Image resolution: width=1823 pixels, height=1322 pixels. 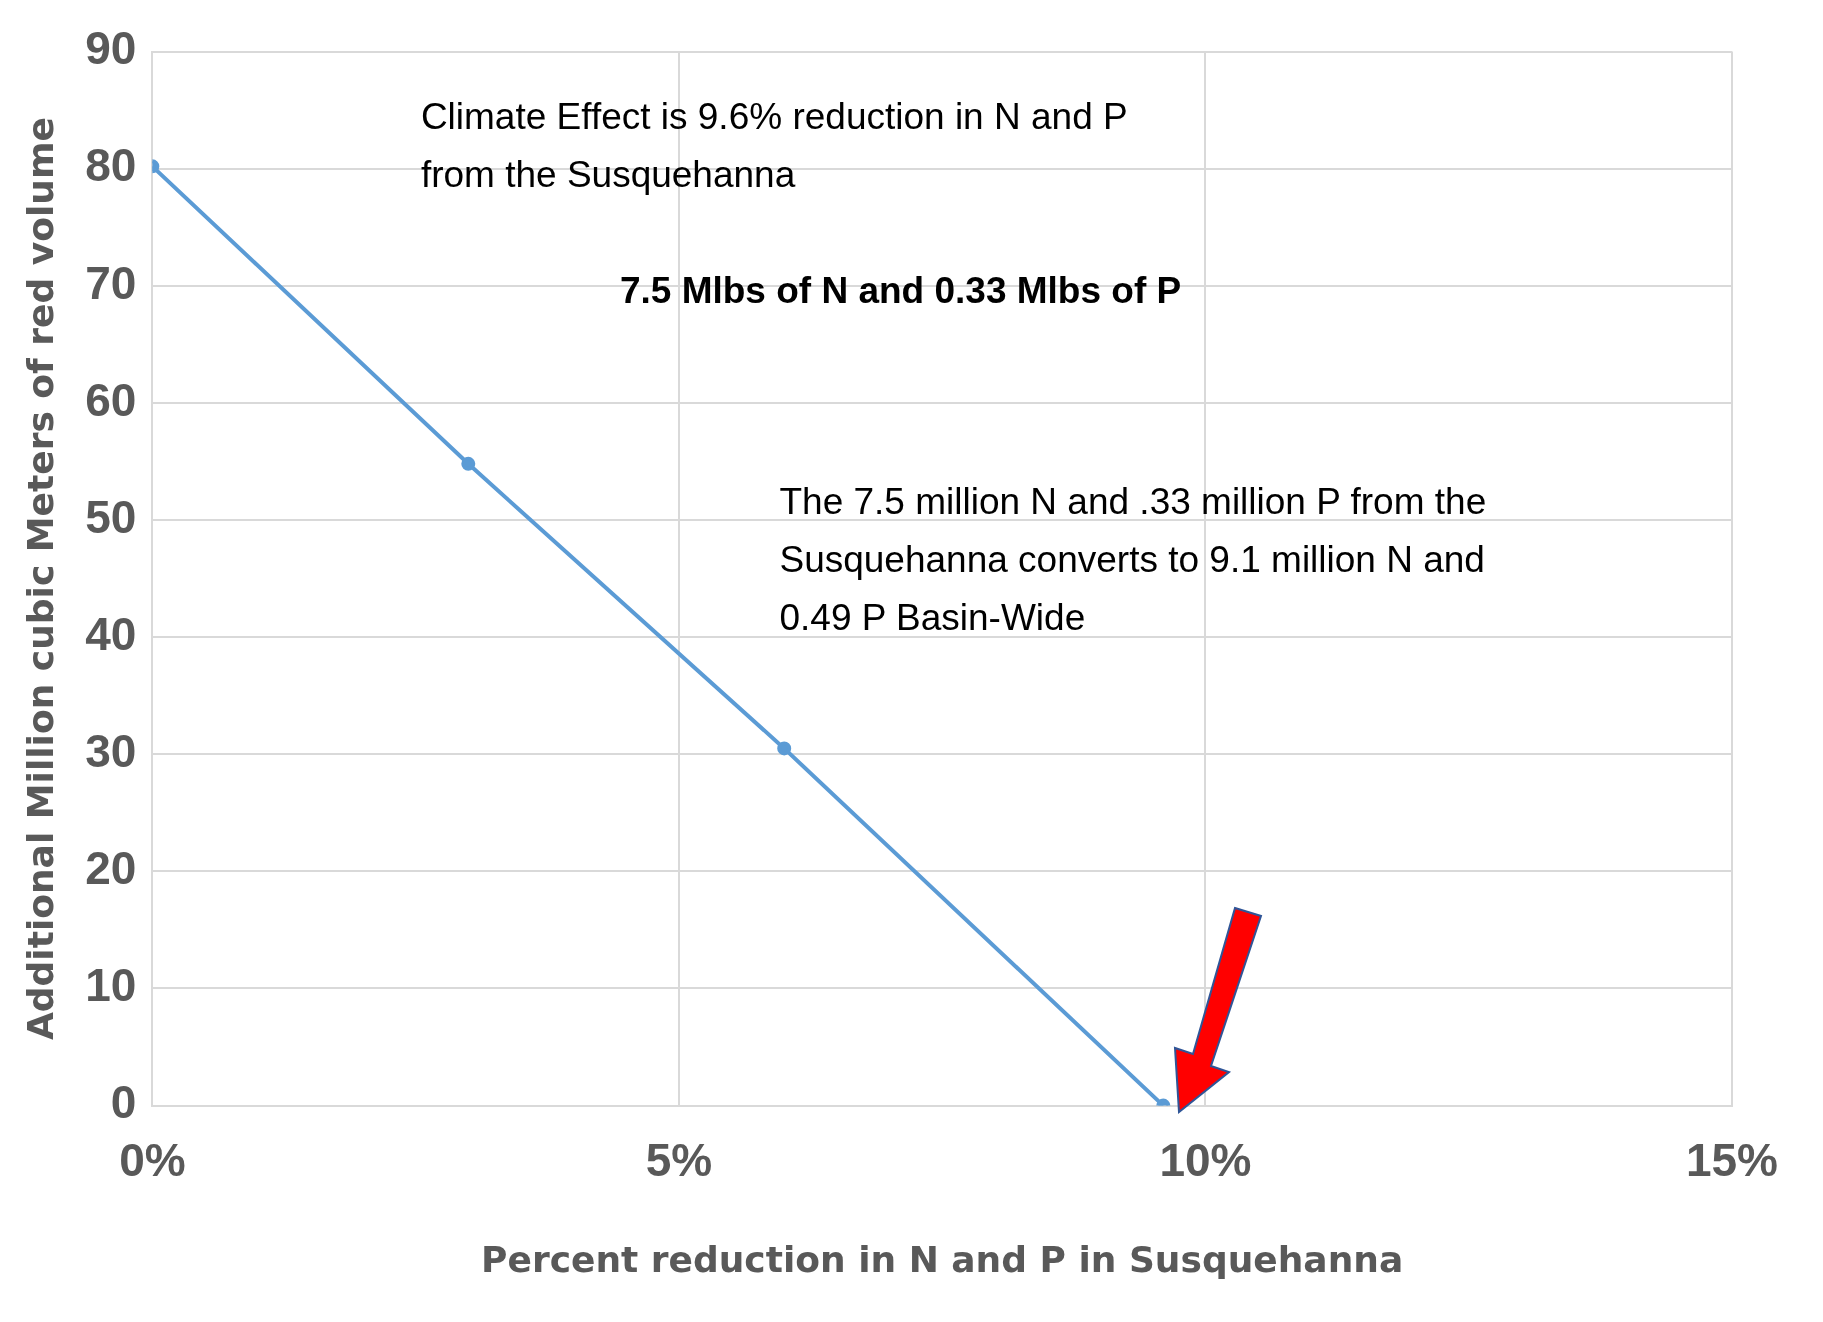 I want to click on x-tick-label: 15%, so click(x=1732, y=1159).